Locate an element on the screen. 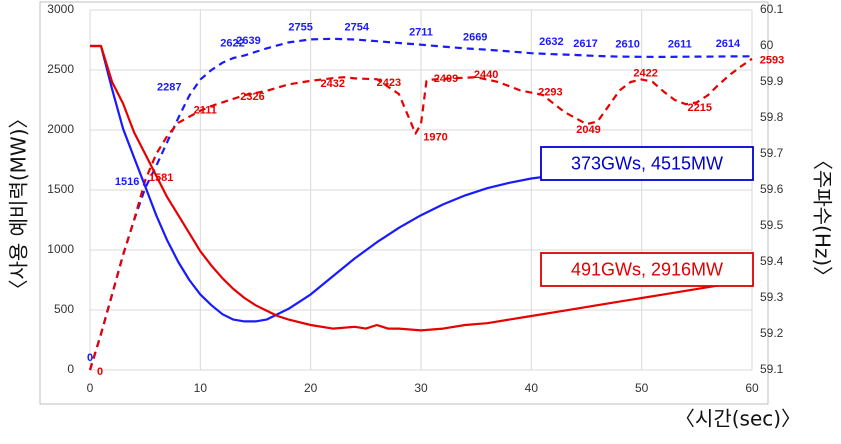 The height and width of the screenshot is (444, 841). legend-box-text: 491GWs, 2916MW is located at coordinates (647, 269).